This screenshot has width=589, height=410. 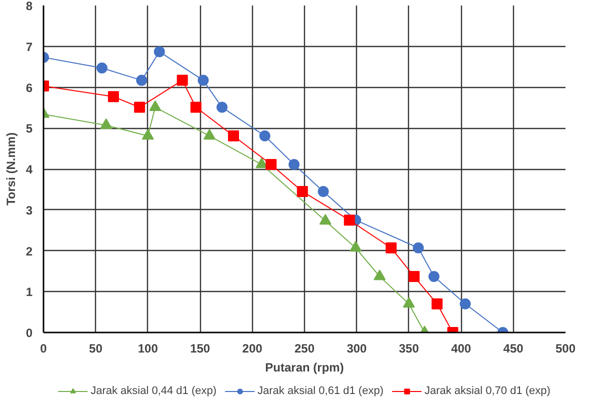 I want to click on x-tick-label: 400, so click(x=461, y=349).